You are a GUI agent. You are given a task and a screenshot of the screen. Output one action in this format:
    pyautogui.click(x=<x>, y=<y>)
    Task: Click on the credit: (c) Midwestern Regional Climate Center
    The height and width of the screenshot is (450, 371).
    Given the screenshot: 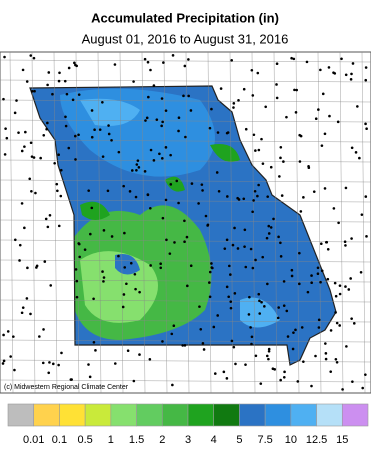 What is the action you would take?
    pyautogui.click(x=66, y=387)
    